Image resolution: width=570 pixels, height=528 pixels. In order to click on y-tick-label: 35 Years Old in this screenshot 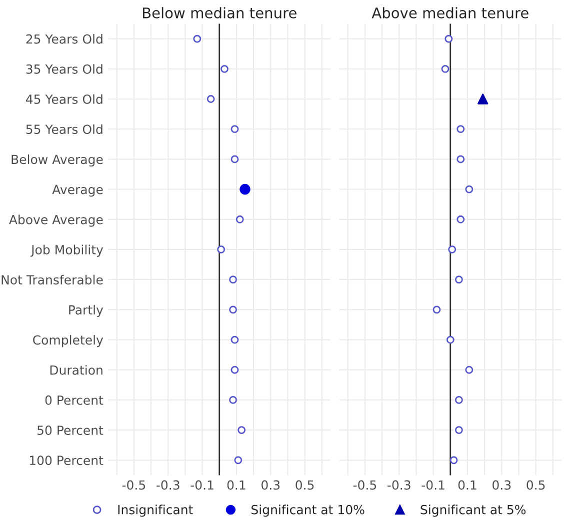, I will do `click(64, 69)`.